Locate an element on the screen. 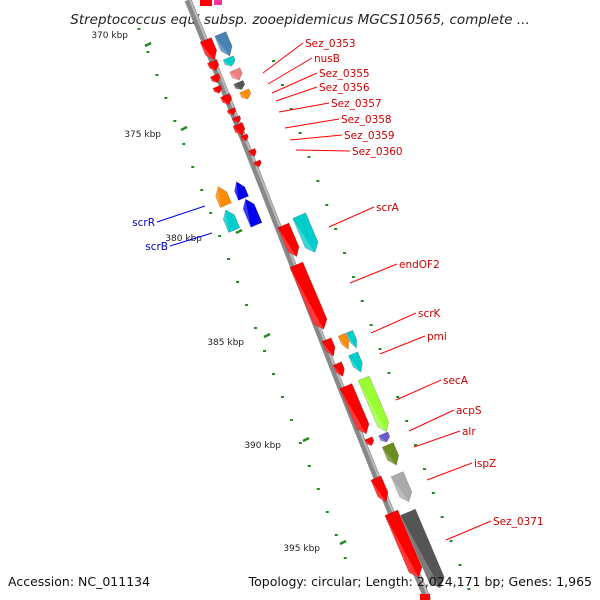  gene-label-sez-0355: Sez_0355 is located at coordinates (344, 74).